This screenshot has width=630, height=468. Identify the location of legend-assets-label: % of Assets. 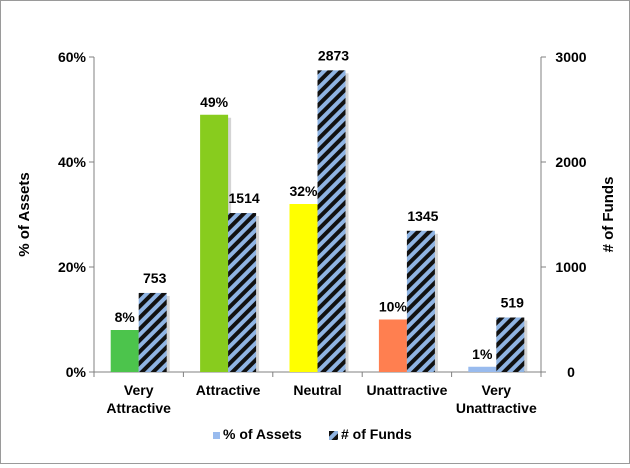
(262, 434).